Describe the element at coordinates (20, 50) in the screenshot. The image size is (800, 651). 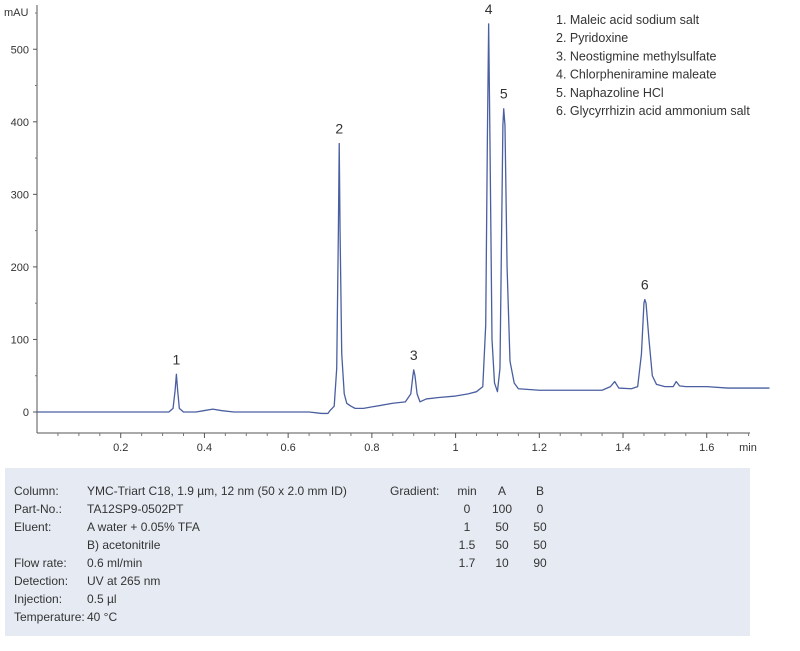
I see `y-tick-label: 500` at that location.